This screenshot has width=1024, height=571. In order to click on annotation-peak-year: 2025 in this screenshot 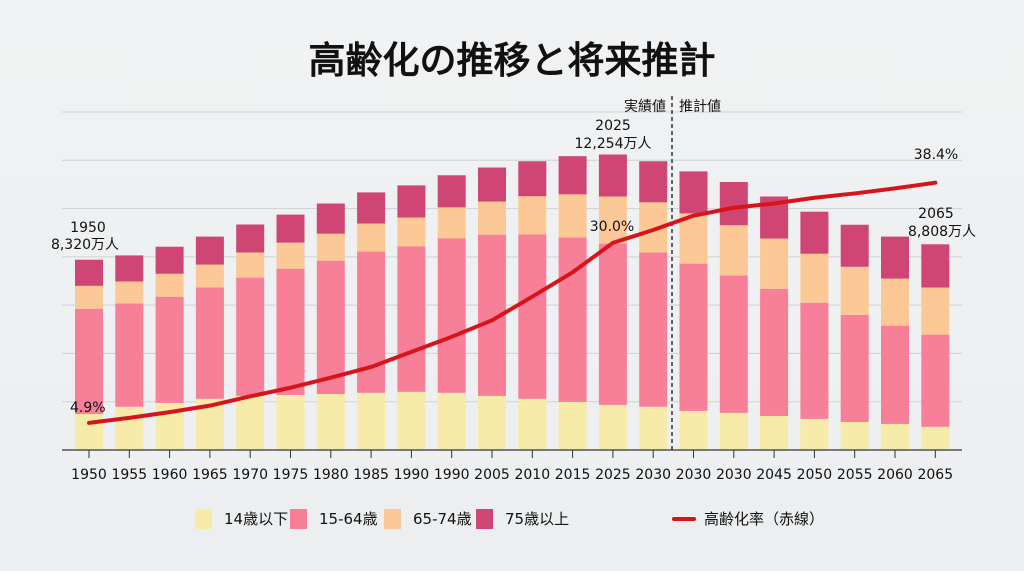, I will do `click(613, 126)`.